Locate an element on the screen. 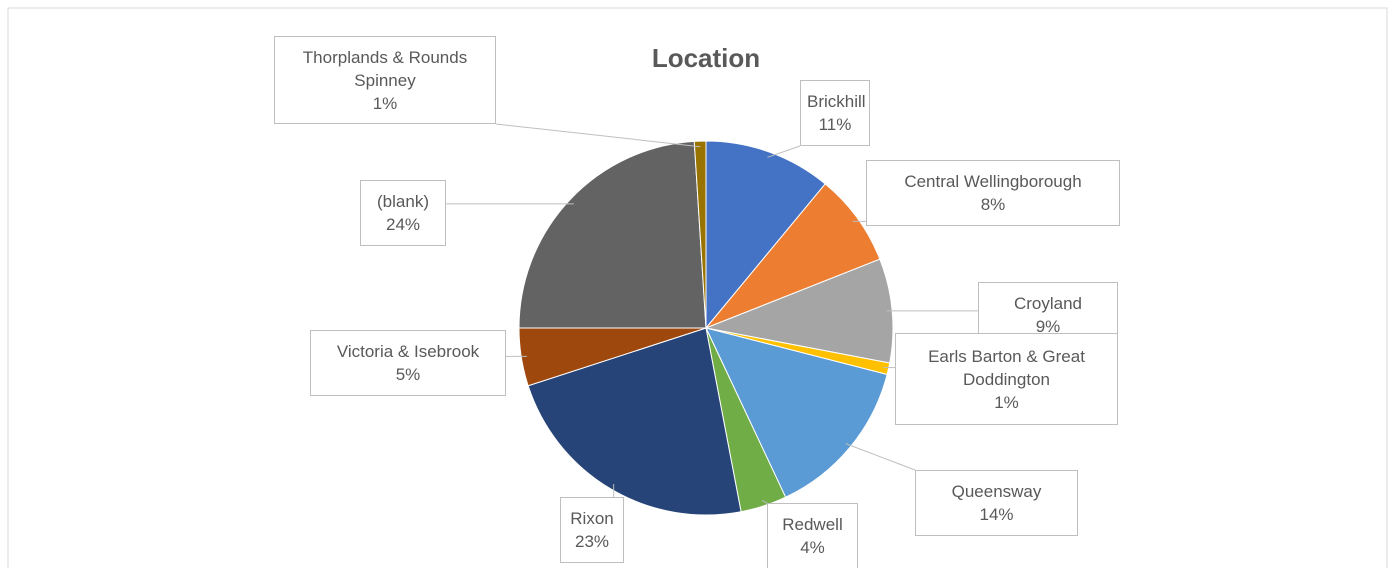 The height and width of the screenshot is (568, 1395). data-label: Thorplands & Rounds Spinney 1% is located at coordinates (385, 80).